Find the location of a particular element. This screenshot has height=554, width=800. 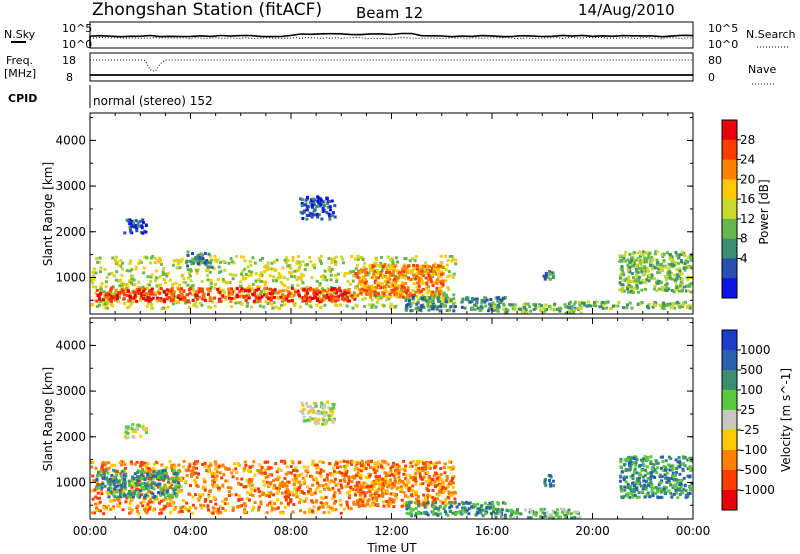

colorbar-tick-label: 28 is located at coordinates (747, 140).